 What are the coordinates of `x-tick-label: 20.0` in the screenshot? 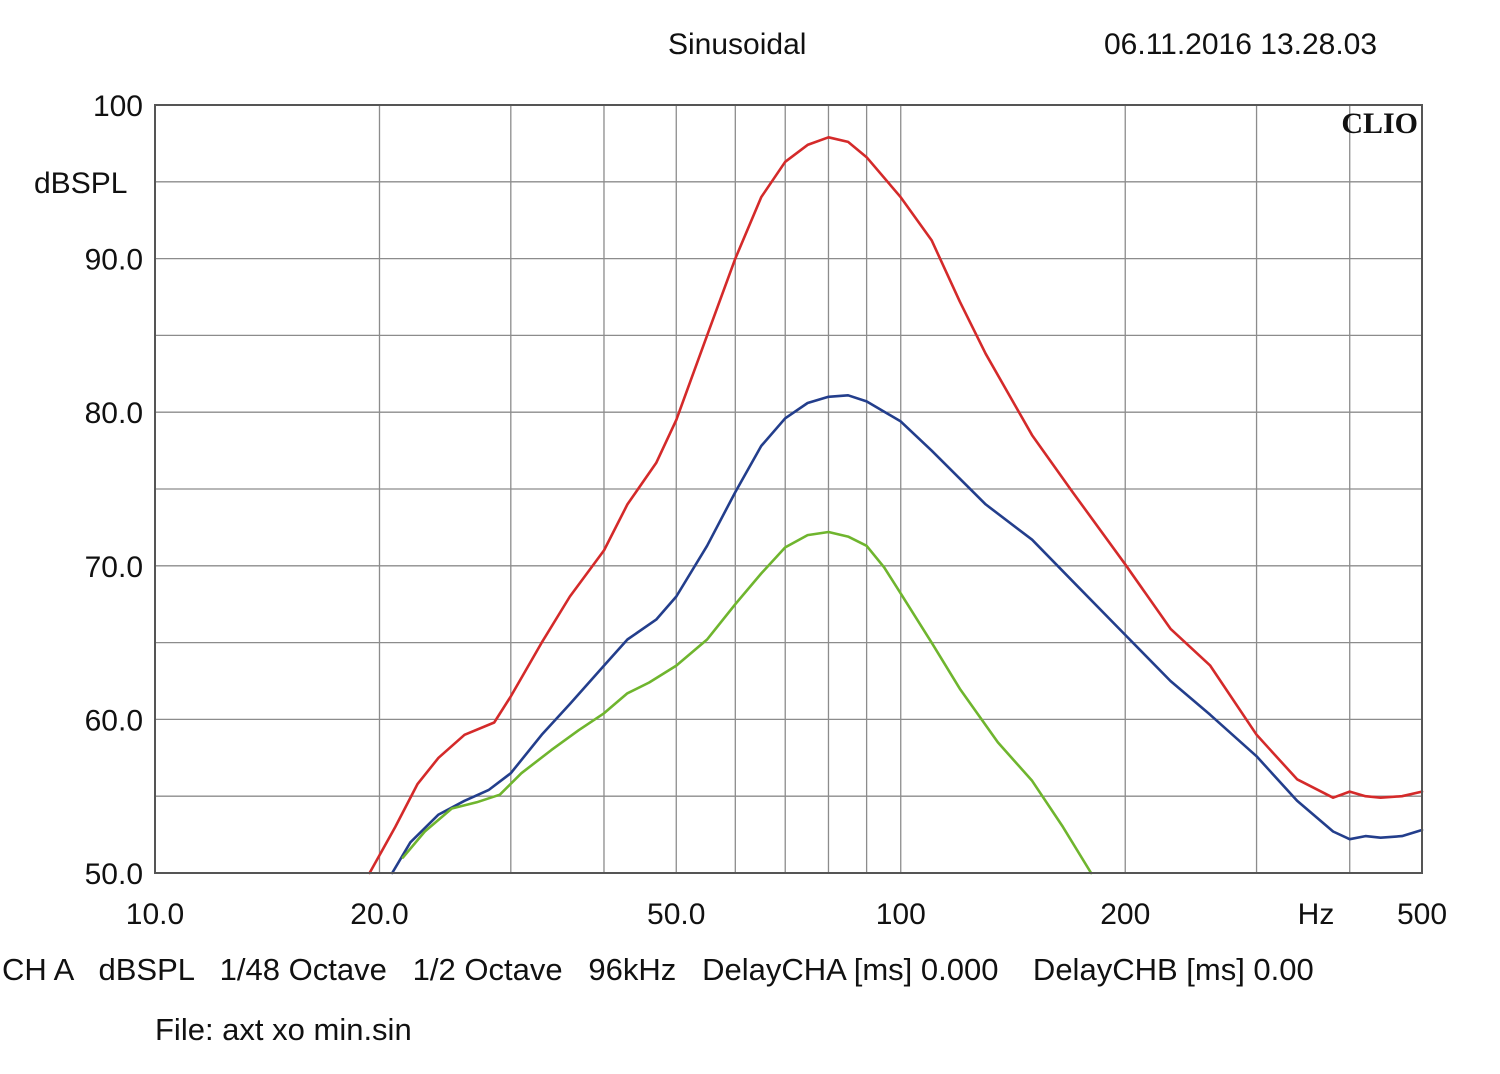 It's located at (379, 914).